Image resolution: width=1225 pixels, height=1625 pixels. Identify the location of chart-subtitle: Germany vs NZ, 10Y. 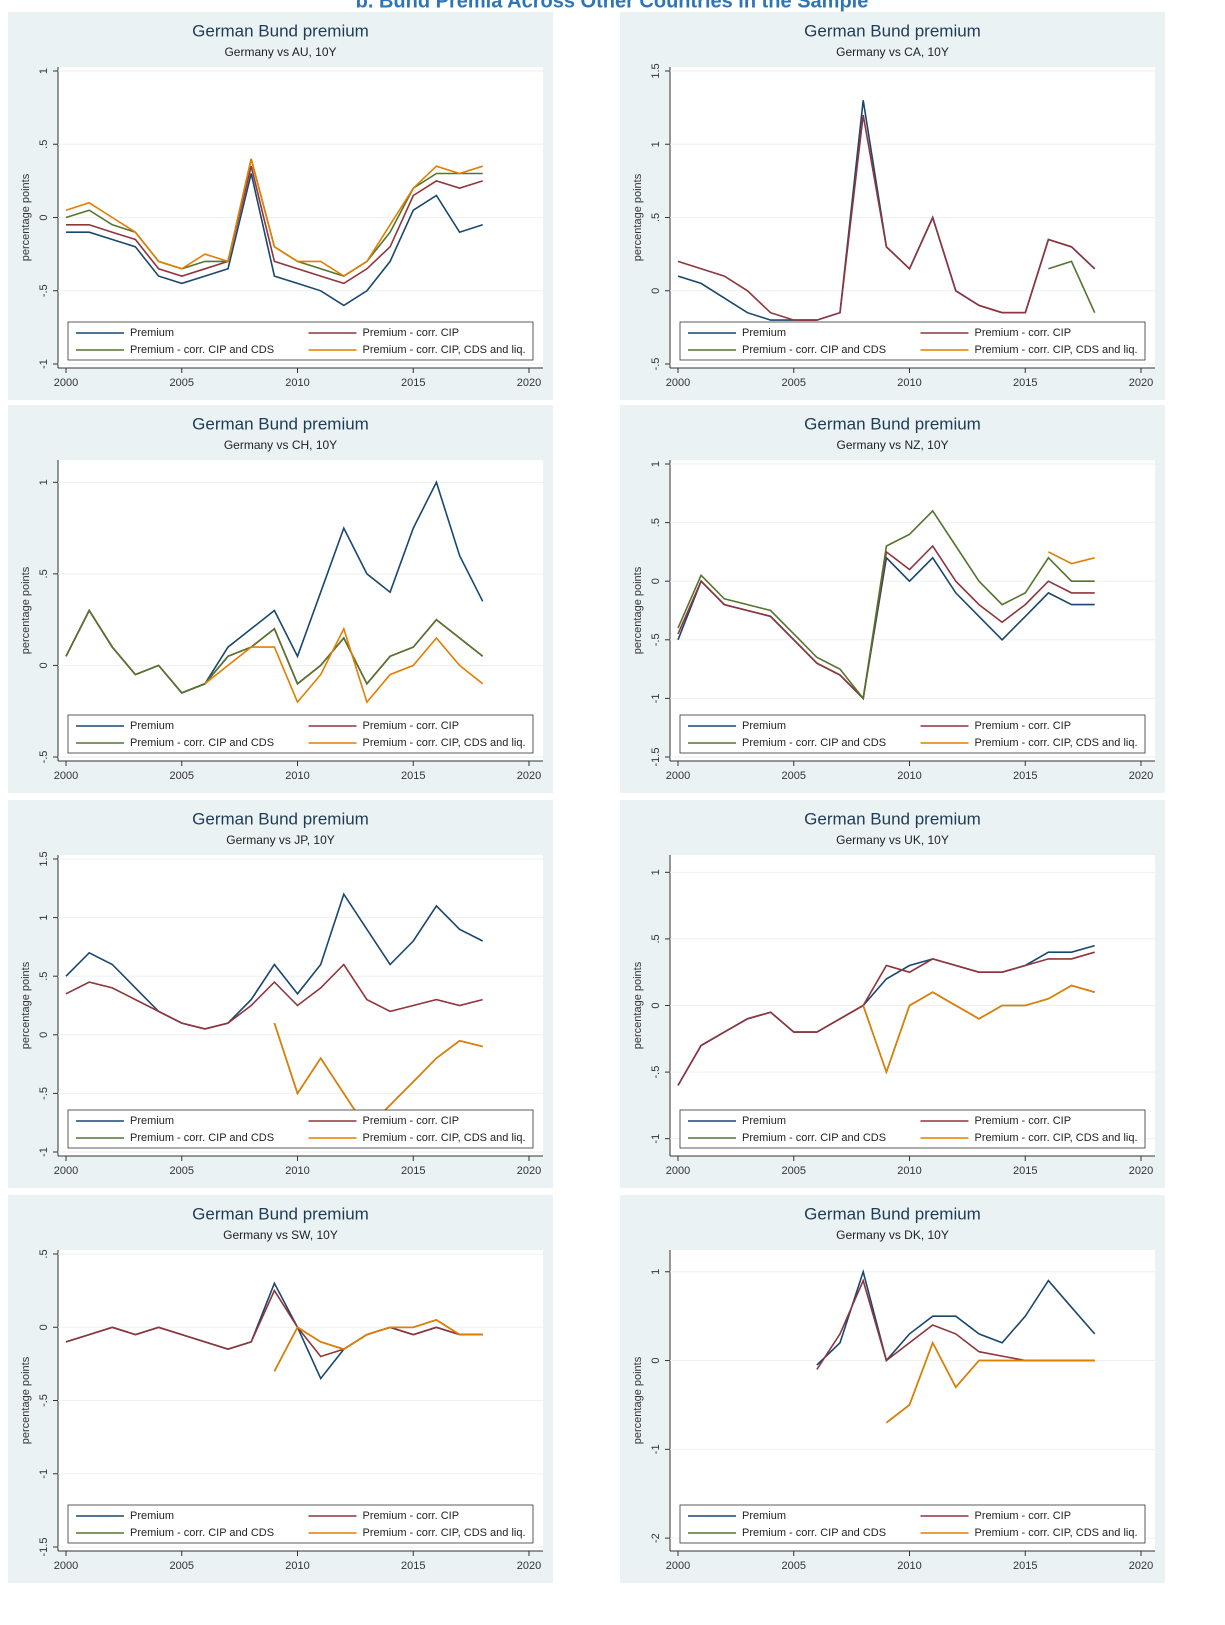
(892, 445).